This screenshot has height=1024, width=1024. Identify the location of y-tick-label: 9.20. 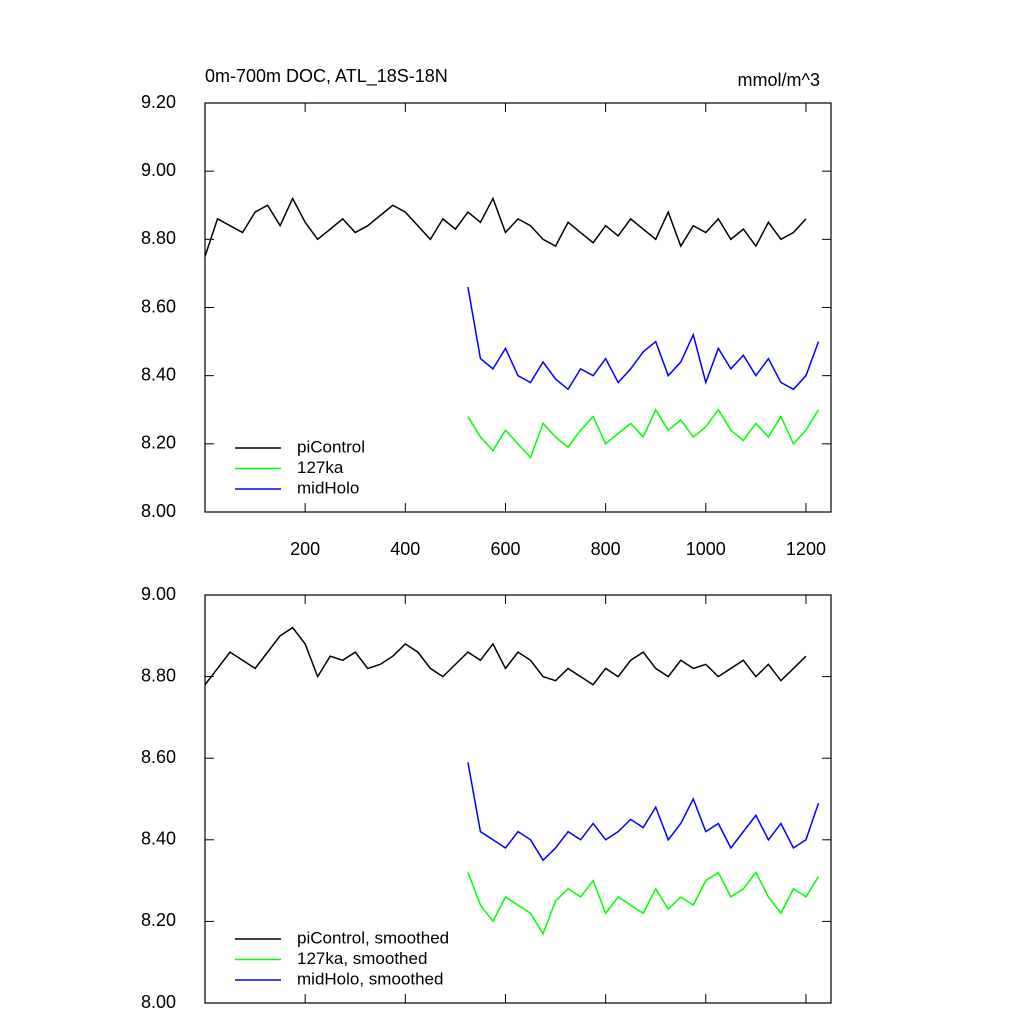
(158, 102).